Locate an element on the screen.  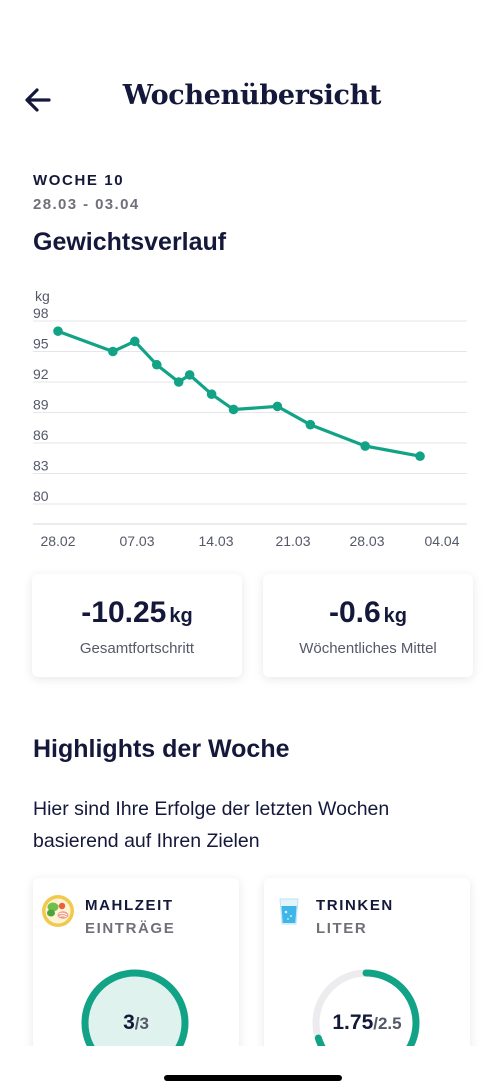
bottom-safe-area is located at coordinates (252, 1069).